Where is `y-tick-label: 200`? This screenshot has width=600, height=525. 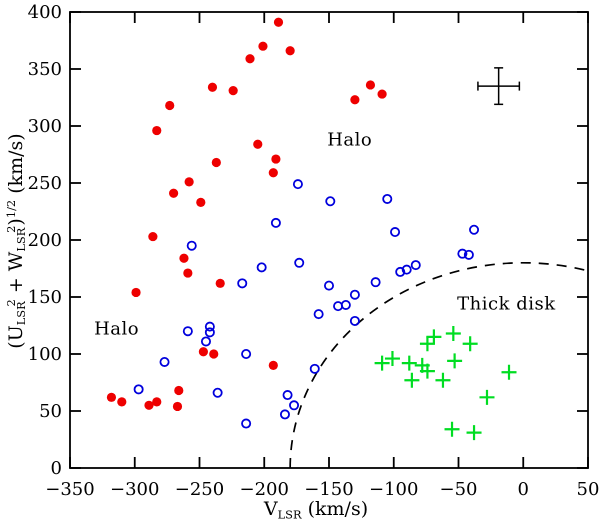 y-tick-label: 200 is located at coordinates (45, 240).